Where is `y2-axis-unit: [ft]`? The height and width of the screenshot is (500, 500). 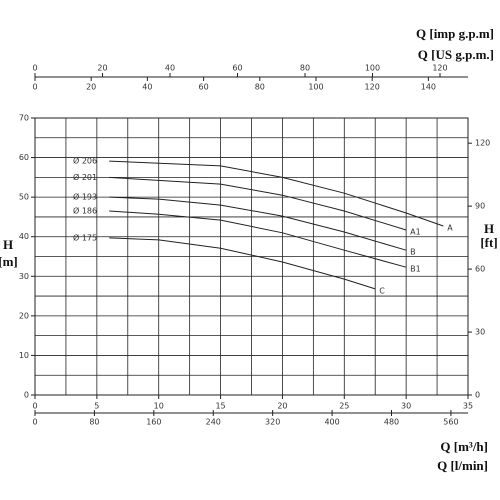 y2-axis-unit: [ft] is located at coordinates (488, 242).